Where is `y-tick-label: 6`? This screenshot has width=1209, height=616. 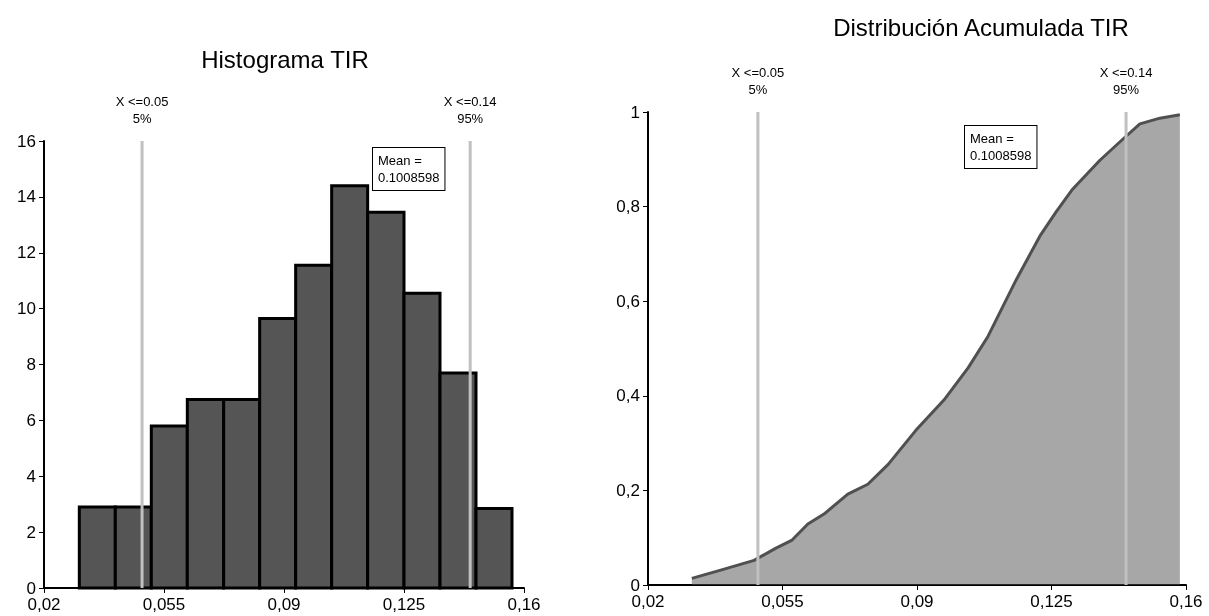
y-tick-label: 6 is located at coordinates (31, 420).